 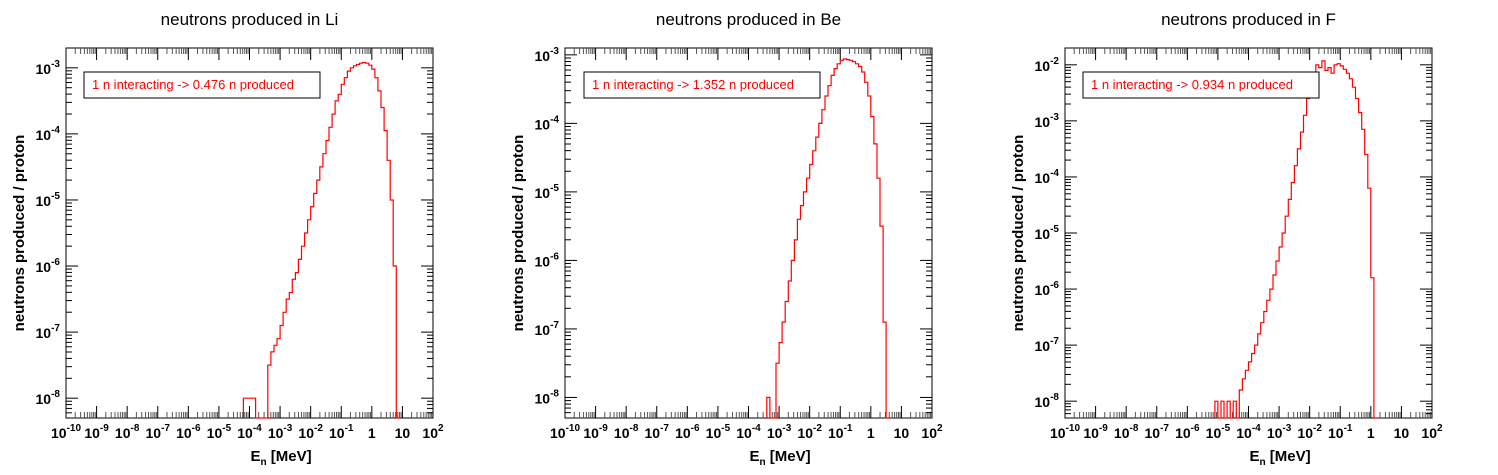 What do you see at coordinates (1047, 65) in the screenshot?
I see `y-tick-label: 10⁻²` at bounding box center [1047, 65].